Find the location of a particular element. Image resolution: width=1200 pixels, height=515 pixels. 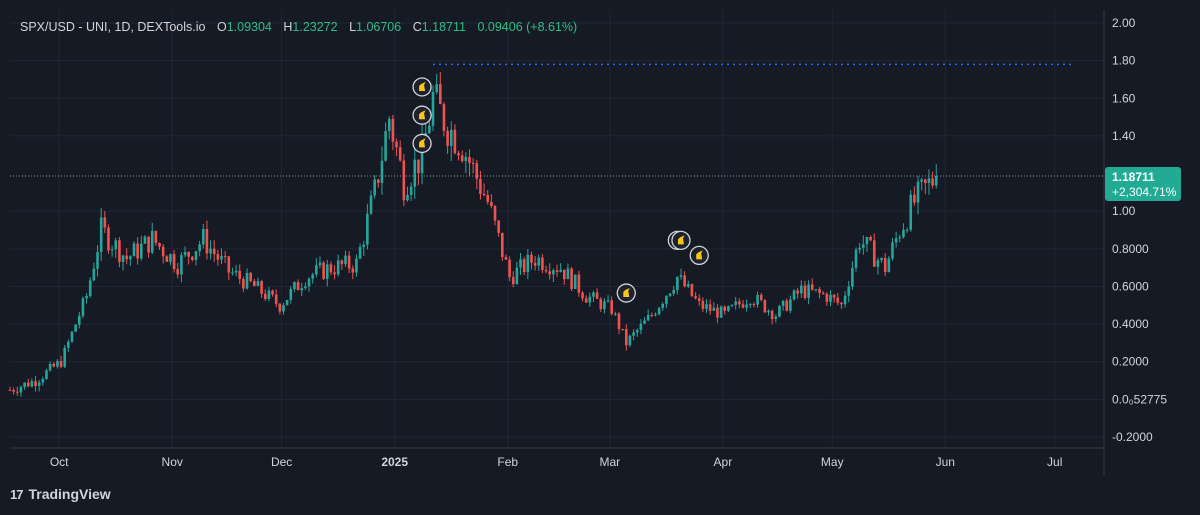

y-tick-label: -0.2000 is located at coordinates (1132, 437).